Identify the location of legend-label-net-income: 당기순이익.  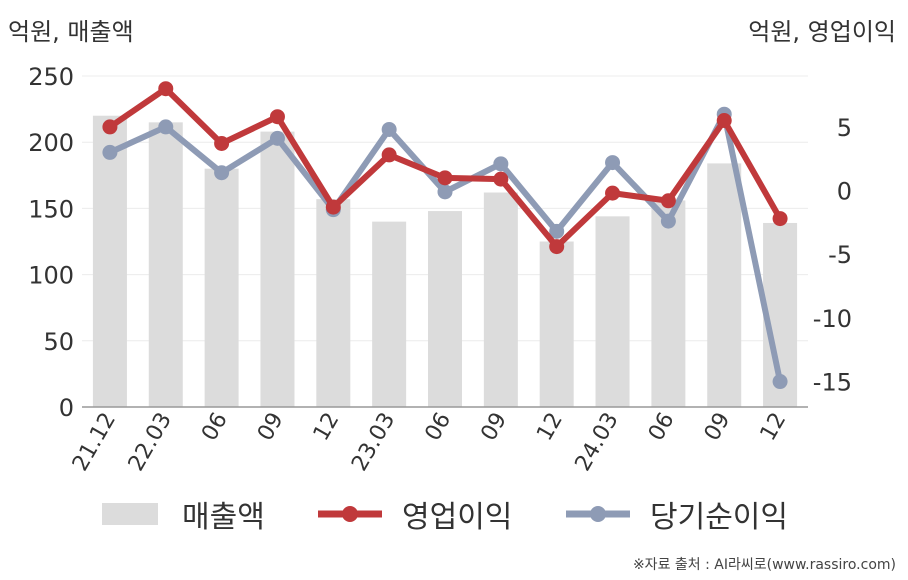
(719, 517).